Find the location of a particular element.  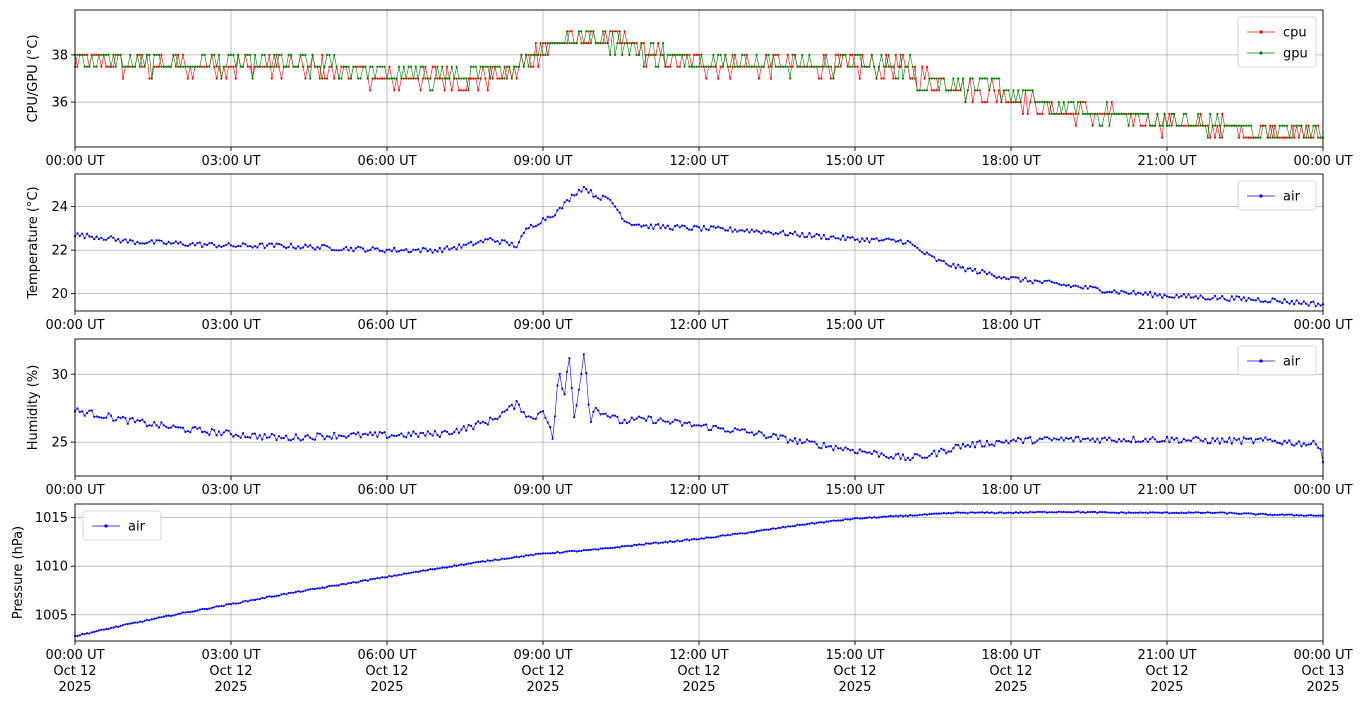

x-tick-label-line: 2025 is located at coordinates (230, 687).